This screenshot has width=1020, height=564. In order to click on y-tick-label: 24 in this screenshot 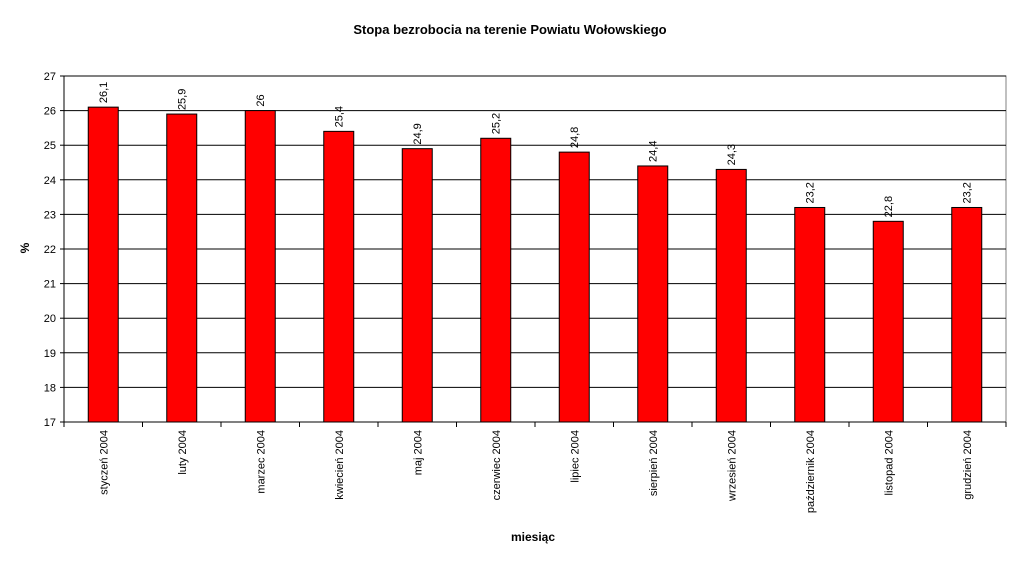, I will do `click(50, 181)`.